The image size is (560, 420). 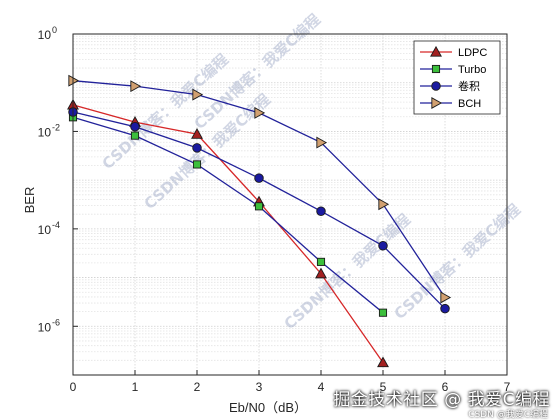 I want to click on legend-box, so click(x=457, y=77).